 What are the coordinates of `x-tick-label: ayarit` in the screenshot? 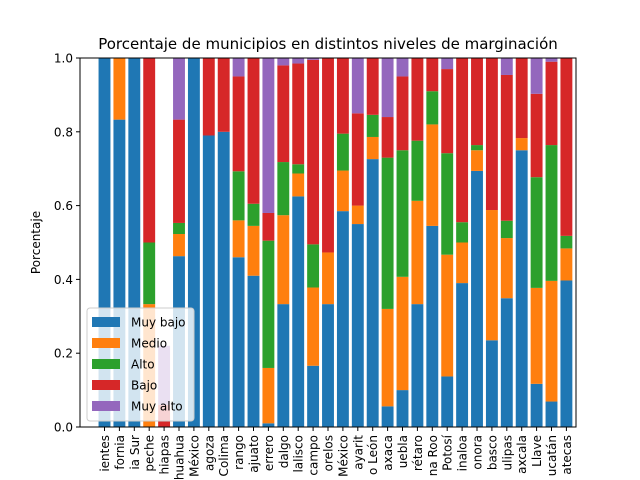 It's located at (358, 452).